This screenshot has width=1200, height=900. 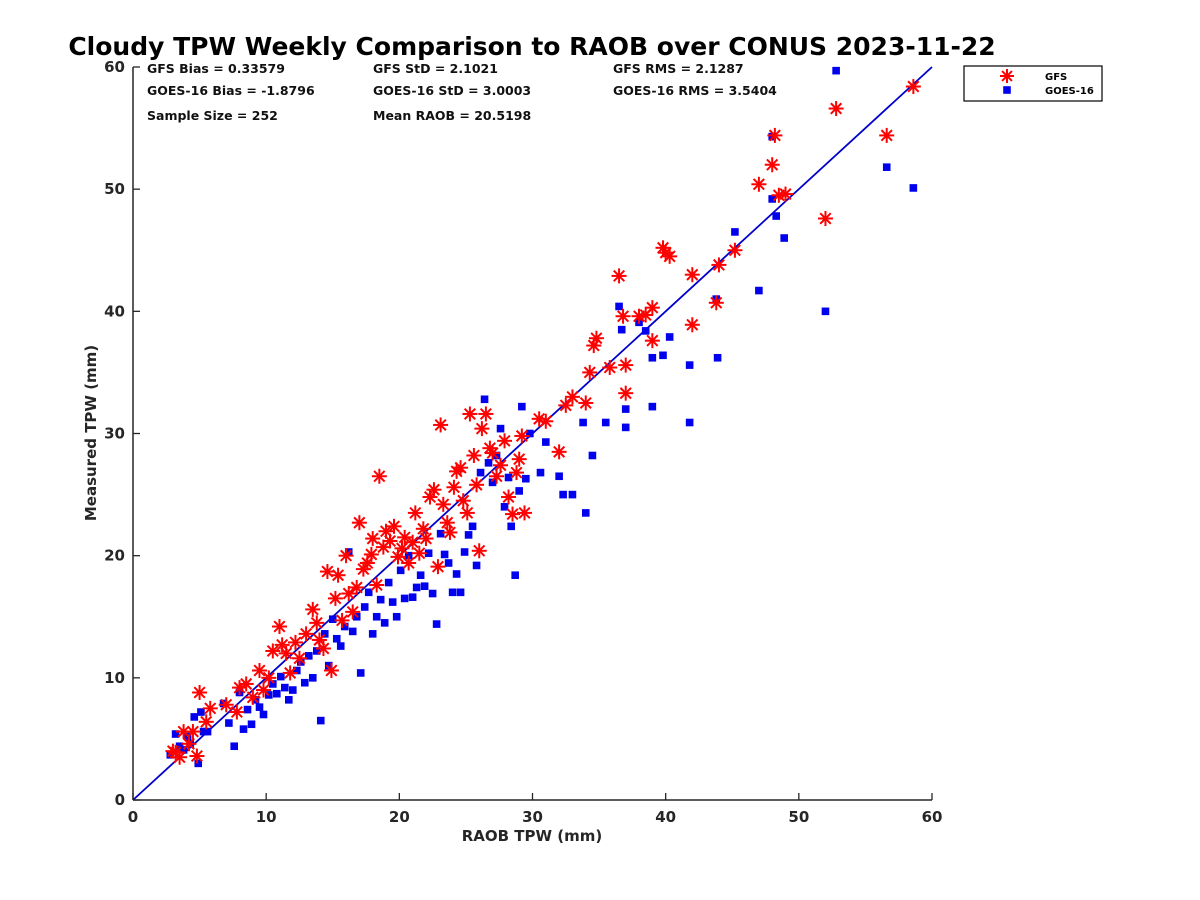 I want to click on stat-text: GFS StD = 2.1021, so click(x=435, y=68).